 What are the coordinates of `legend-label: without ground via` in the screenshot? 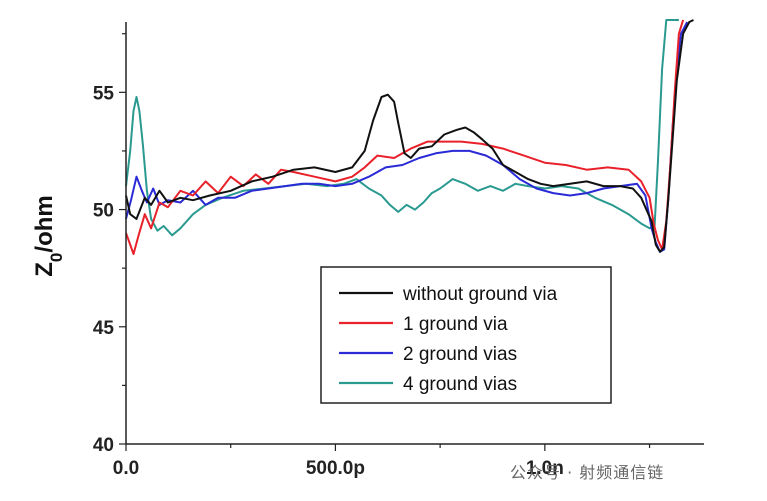 It's located at (480, 294).